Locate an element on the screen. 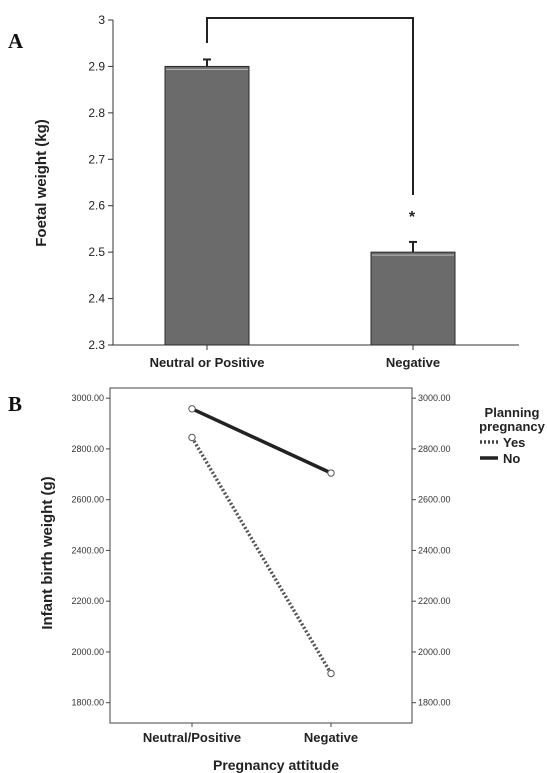 Image resolution: width=547 pixels, height=773 pixels. panel-b-y-axis-title: Infant birth weight (g) is located at coordinates (47, 552).